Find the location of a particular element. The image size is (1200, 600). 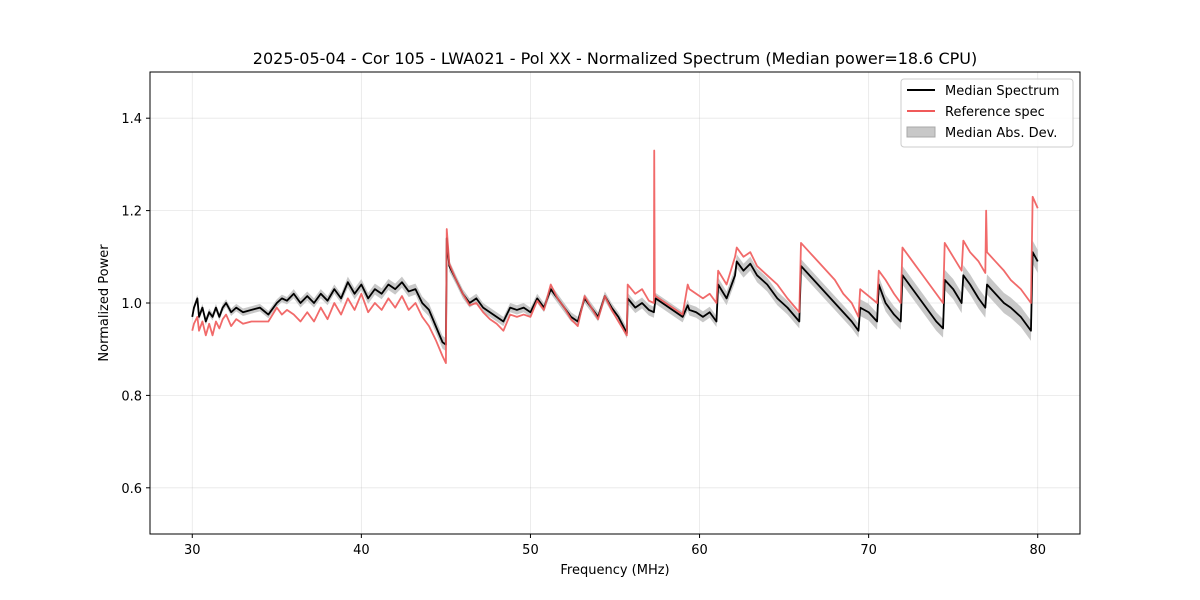

y-tick-label: 1.4 is located at coordinates (131, 119).